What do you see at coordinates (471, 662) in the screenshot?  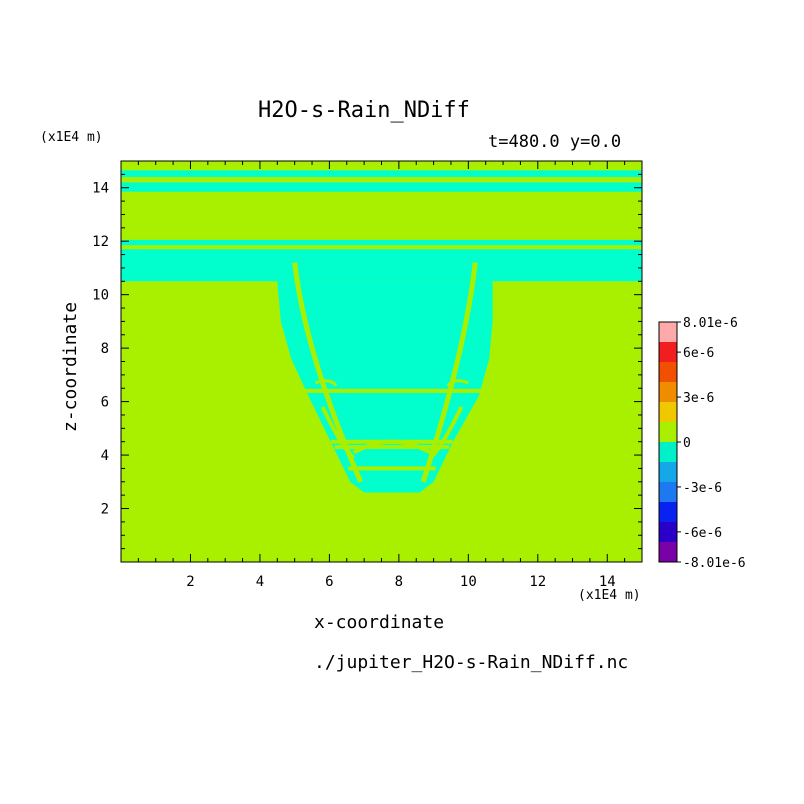 I see `source-filename: ./jupiter_H2O-s-Rain_NDiff.nc` at bounding box center [471, 662].